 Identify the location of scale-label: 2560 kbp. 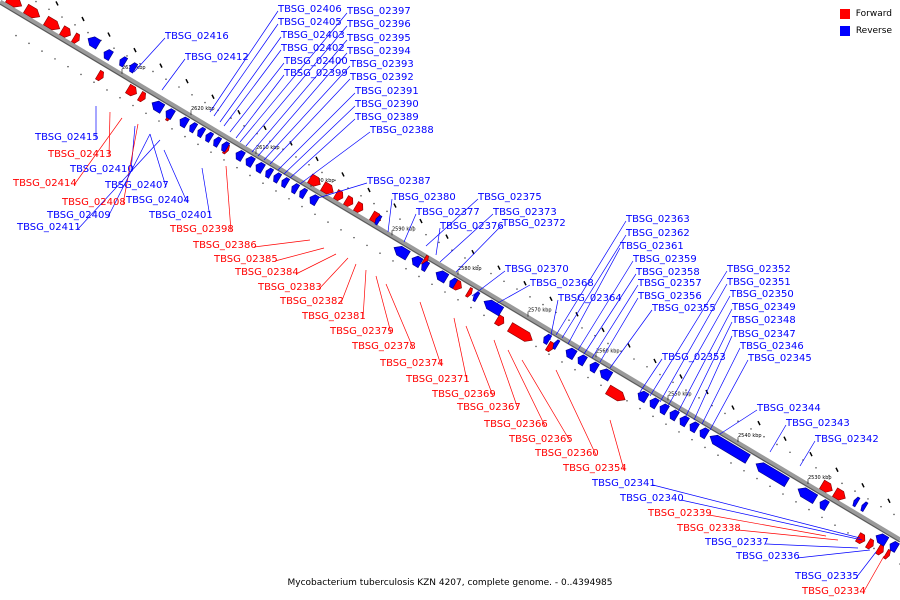
(608, 351).